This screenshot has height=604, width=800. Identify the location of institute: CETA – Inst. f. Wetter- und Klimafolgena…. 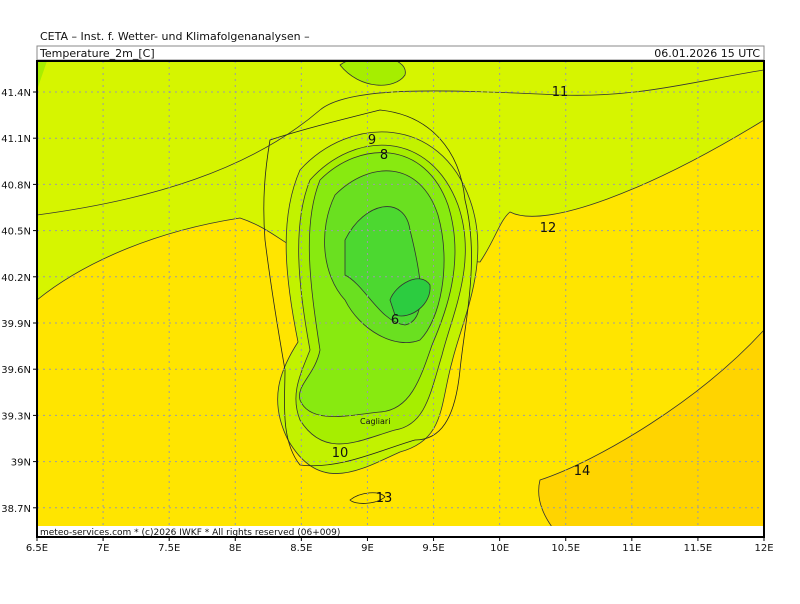
(175, 36).